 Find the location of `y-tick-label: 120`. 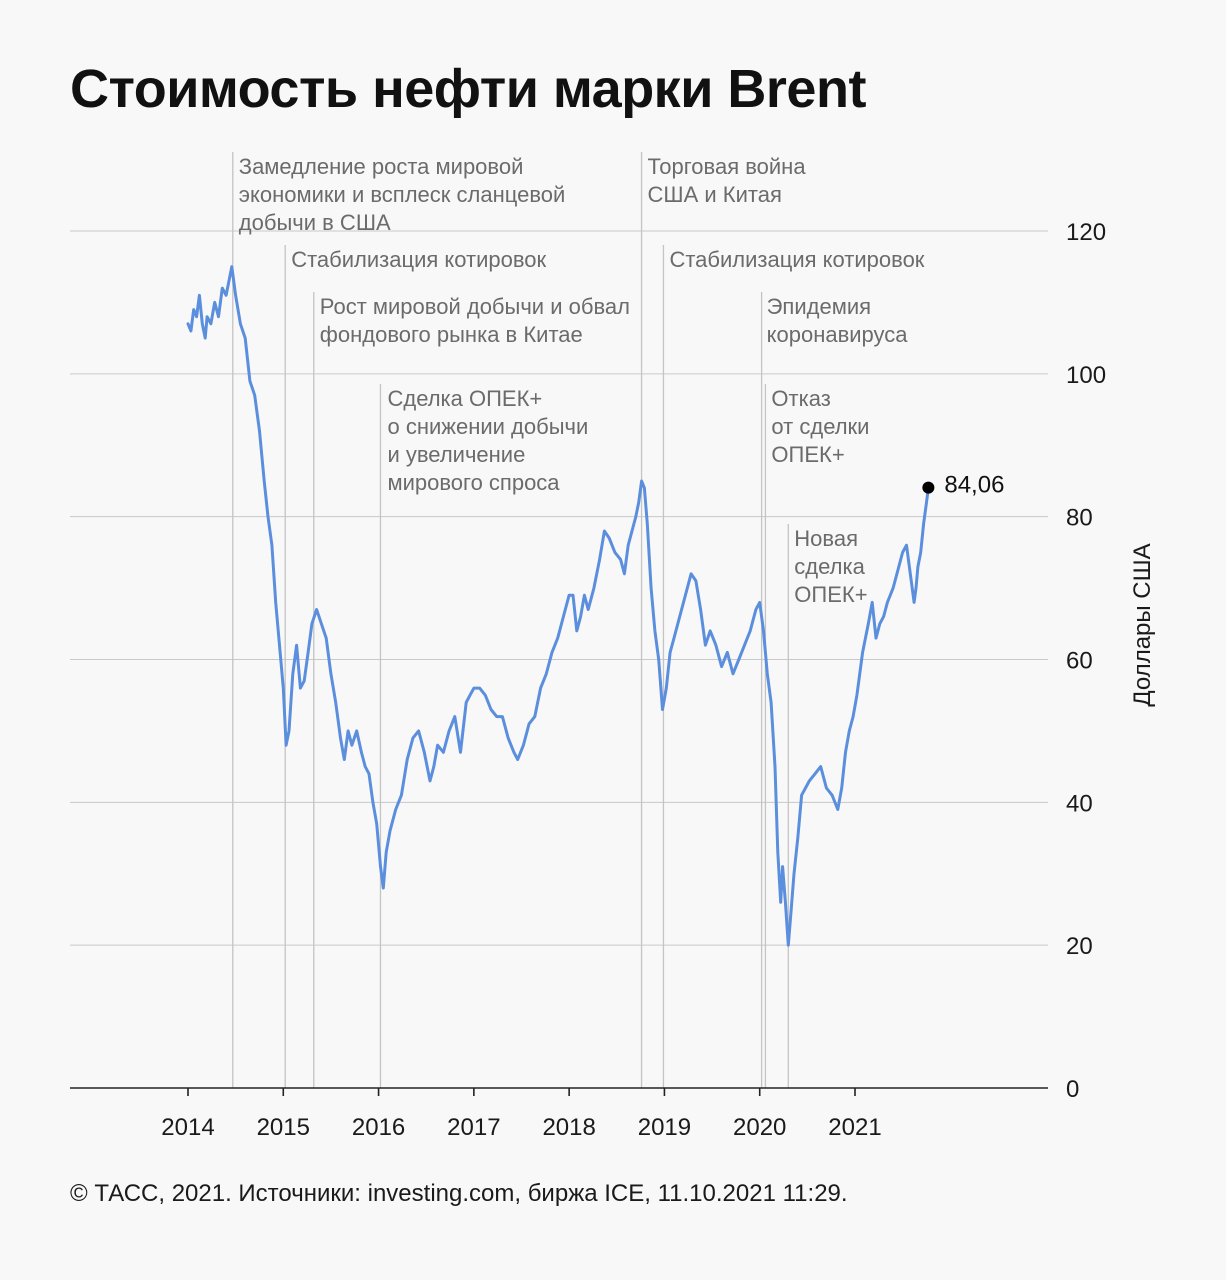

y-tick-label: 120 is located at coordinates (1086, 232).